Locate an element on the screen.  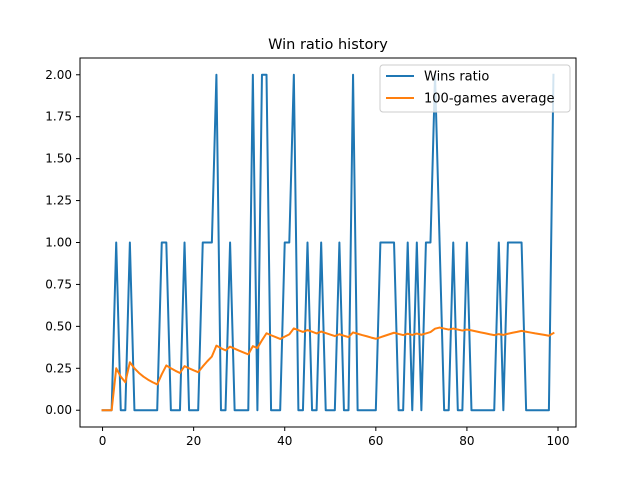
legend-label-0: Wins ratio is located at coordinates (456, 77).